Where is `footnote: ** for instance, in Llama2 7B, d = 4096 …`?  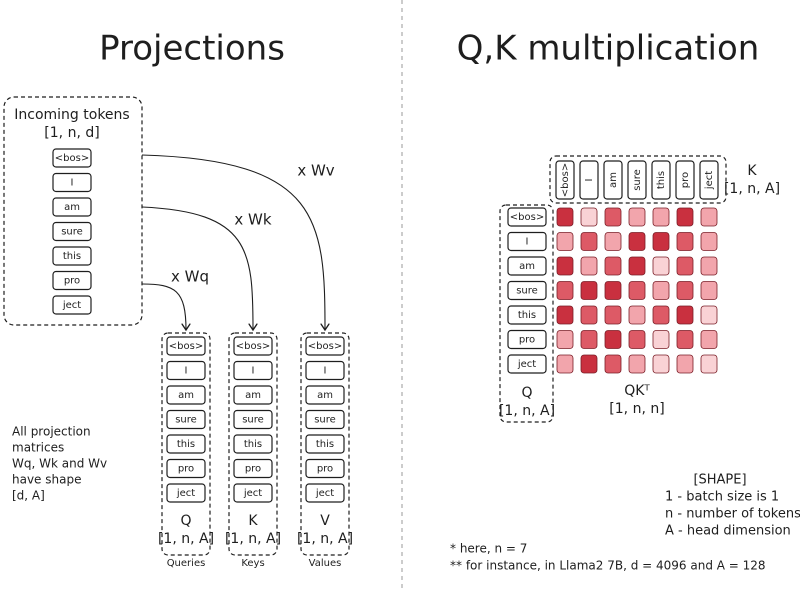
footnote: ** for instance, in Llama2 7B, d = 4096 … is located at coordinates (608, 566).